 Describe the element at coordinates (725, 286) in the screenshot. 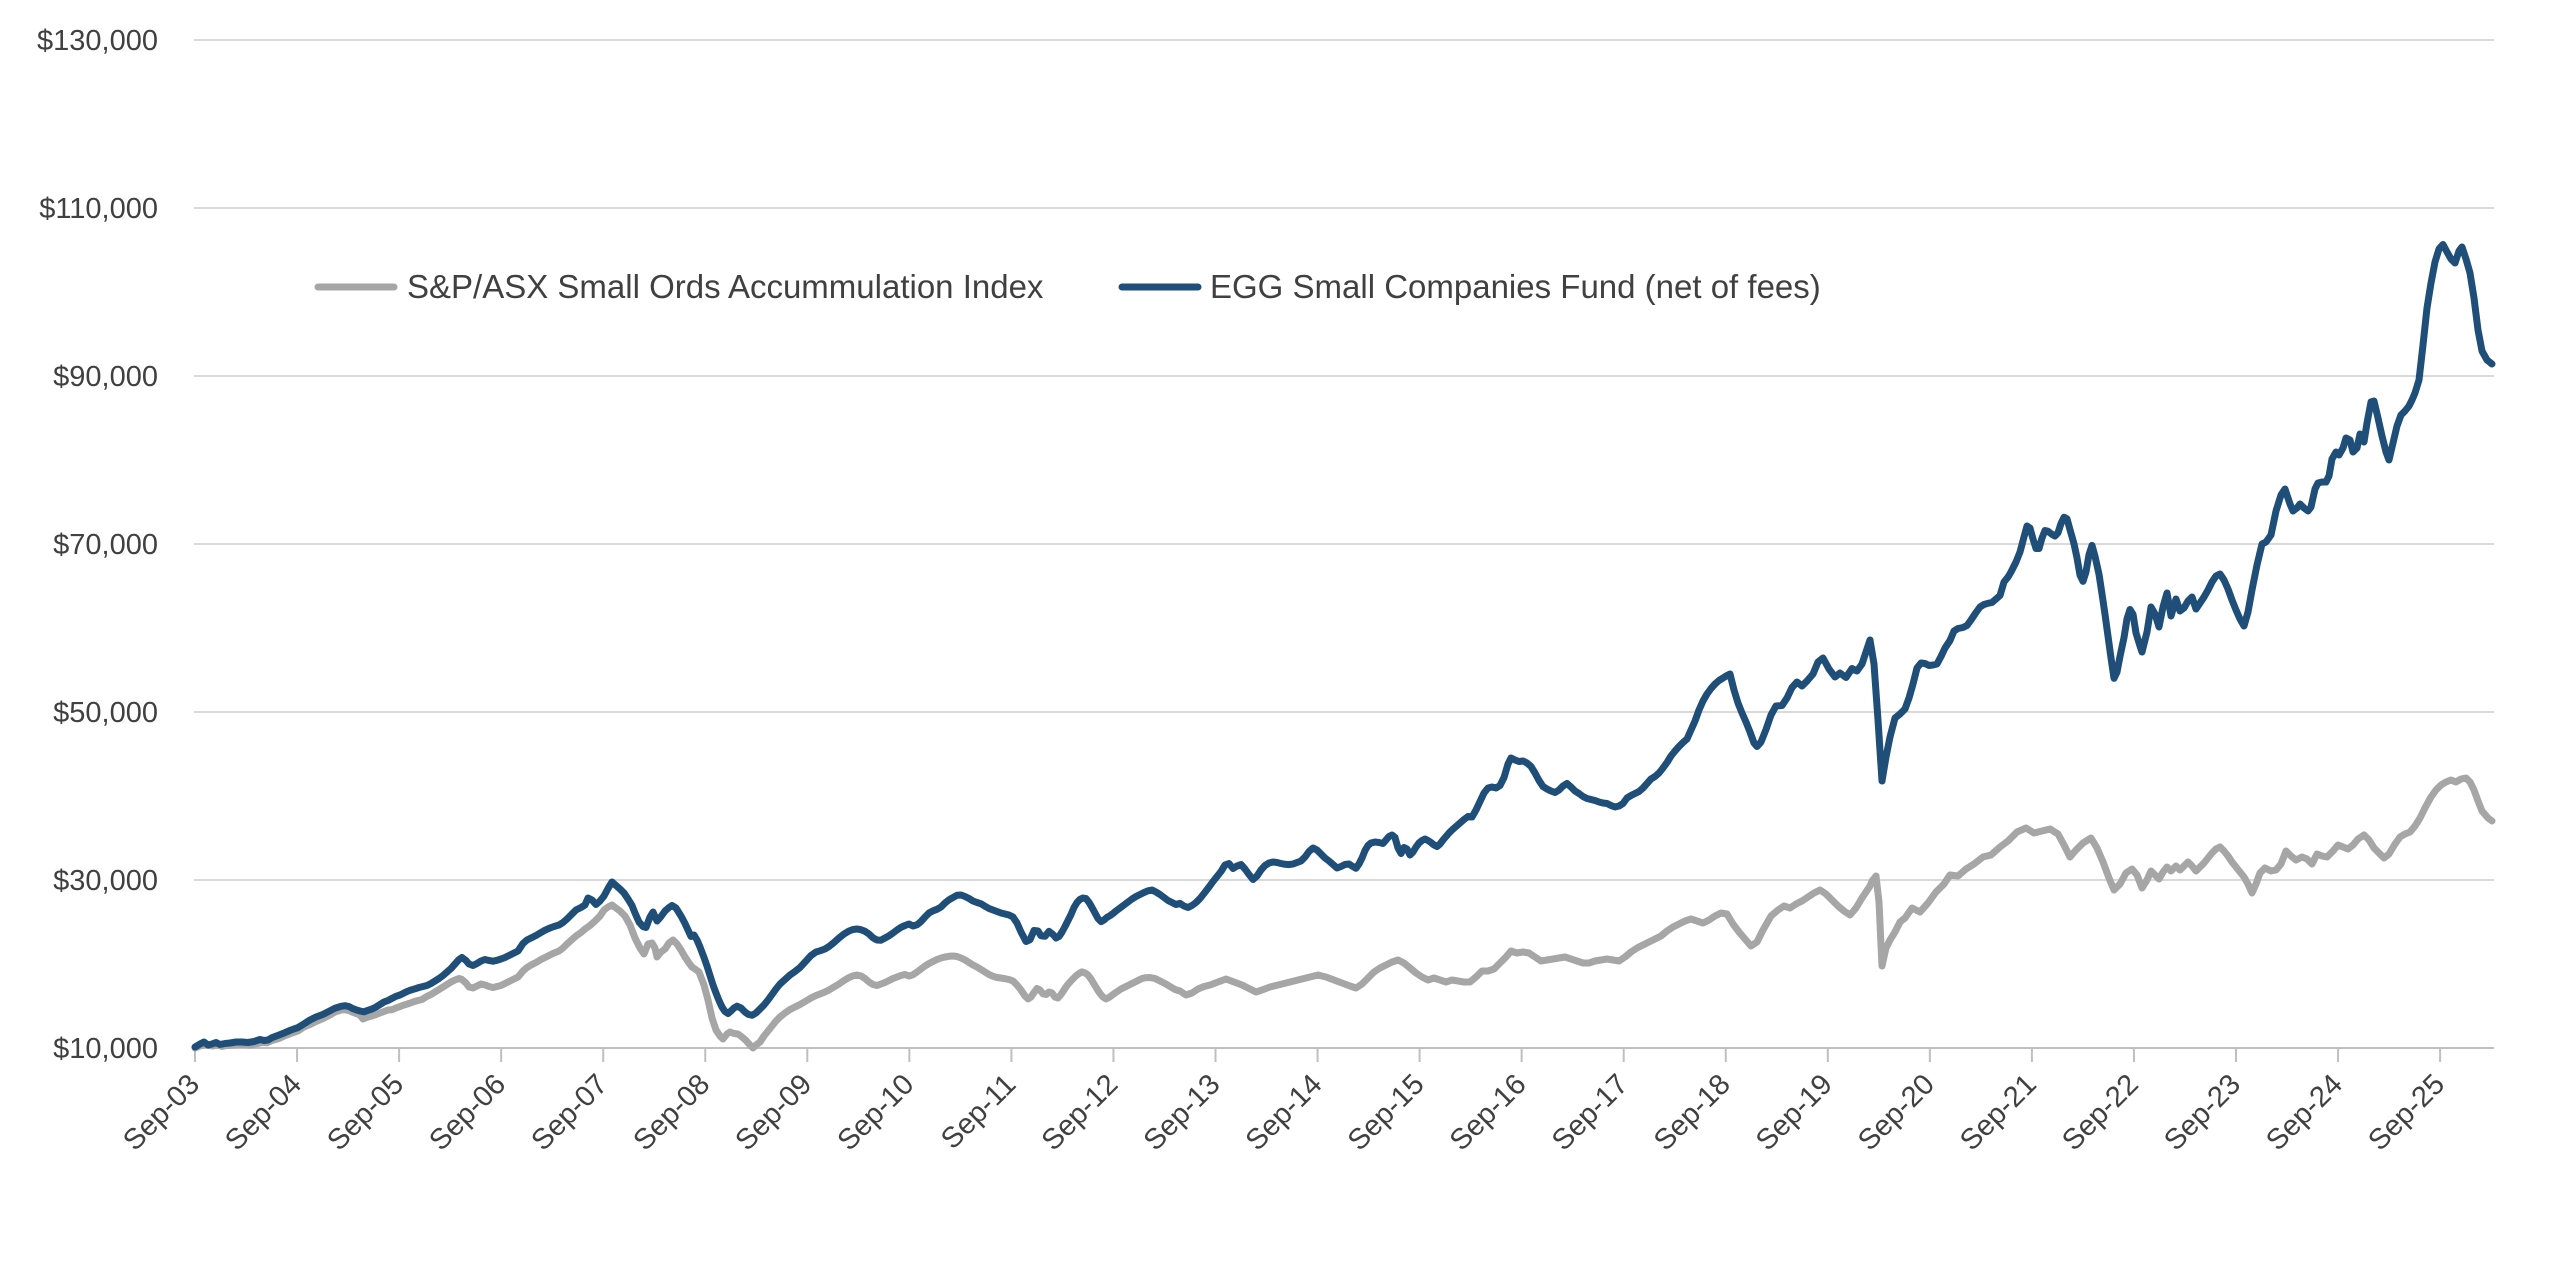

I see `svg-text:S&P/ASX Small Ords Accummulati: S&P/ASX Small Ords Accummulation Index` at that location.